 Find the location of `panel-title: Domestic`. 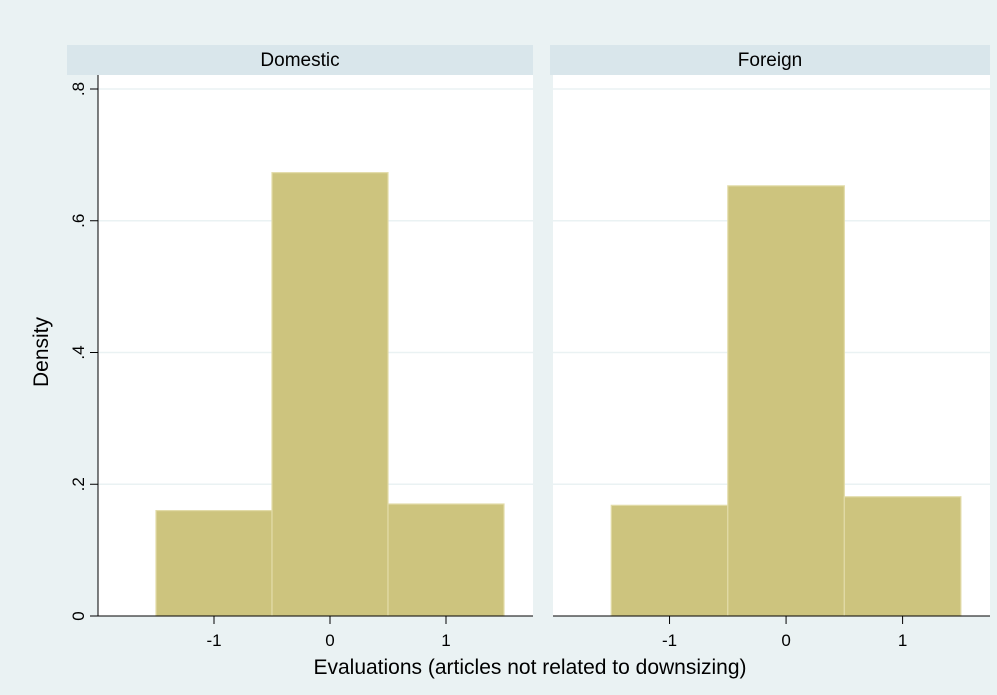

panel-title: Domestic is located at coordinates (299, 60).